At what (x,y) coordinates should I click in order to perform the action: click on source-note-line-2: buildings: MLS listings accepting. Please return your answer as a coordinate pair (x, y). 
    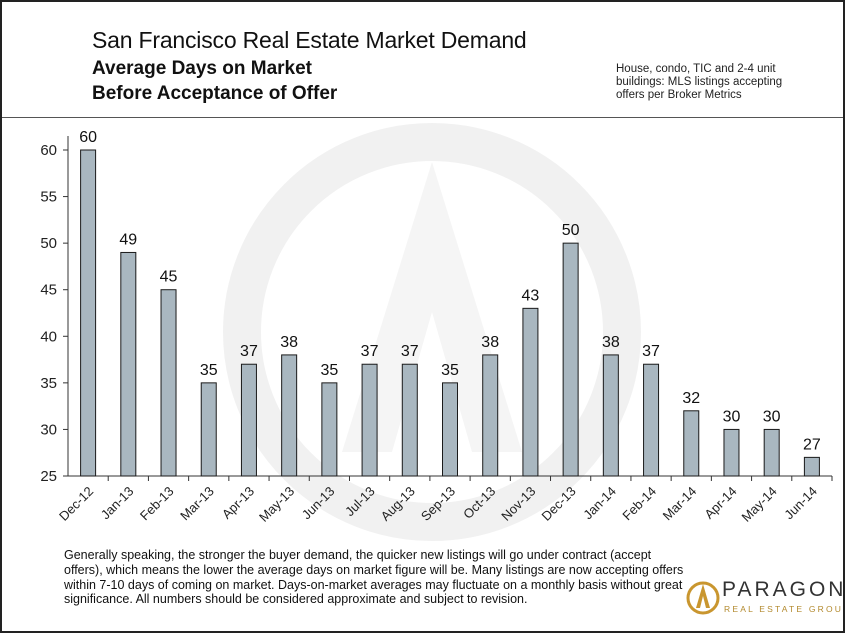
    Looking at the image, I should click on (699, 82).